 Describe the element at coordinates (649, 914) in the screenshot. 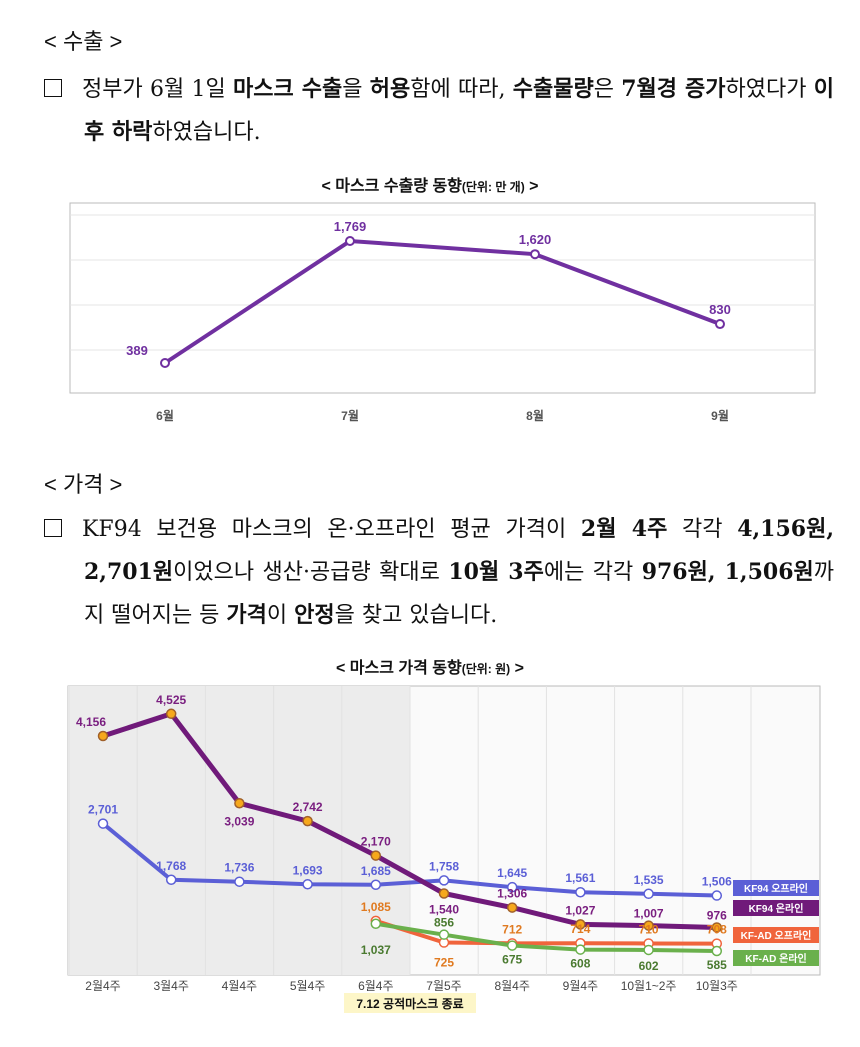

I see `data-label: 1,007` at that location.